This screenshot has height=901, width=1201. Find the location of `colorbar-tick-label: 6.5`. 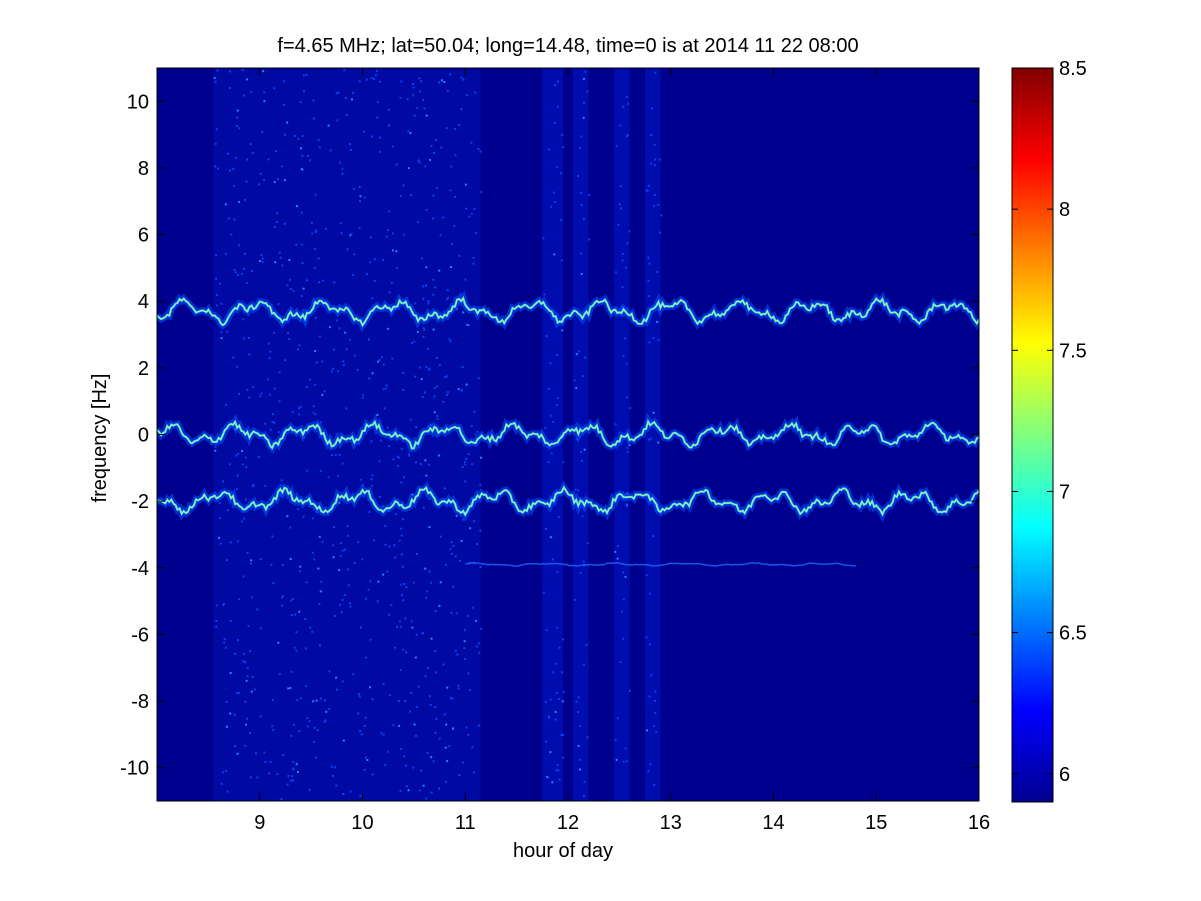

colorbar-tick-label: 6.5 is located at coordinates (1073, 634).